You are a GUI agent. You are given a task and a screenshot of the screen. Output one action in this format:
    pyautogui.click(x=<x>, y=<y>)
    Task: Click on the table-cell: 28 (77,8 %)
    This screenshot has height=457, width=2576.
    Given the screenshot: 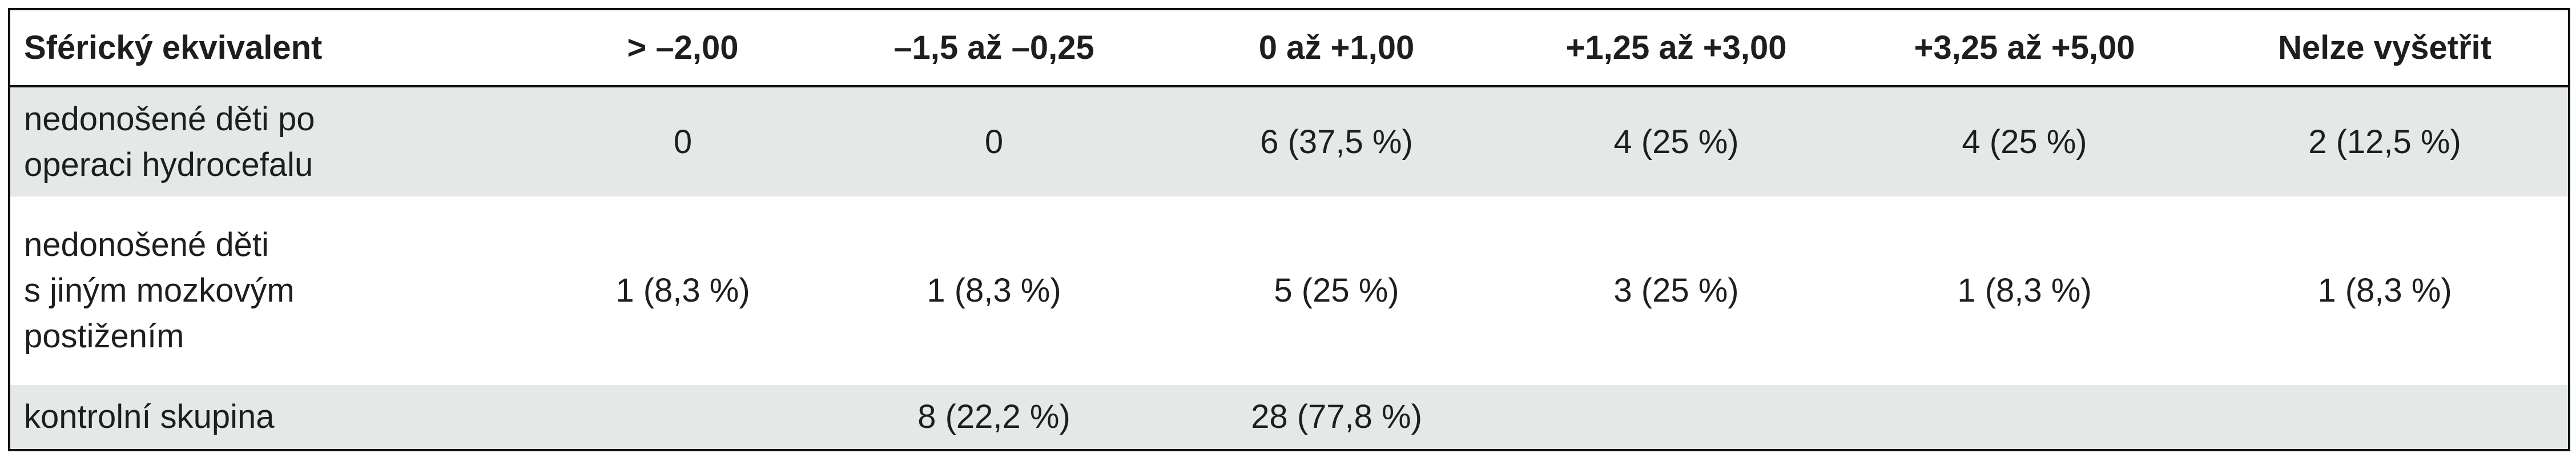 What is the action you would take?
    pyautogui.click(x=1336, y=418)
    